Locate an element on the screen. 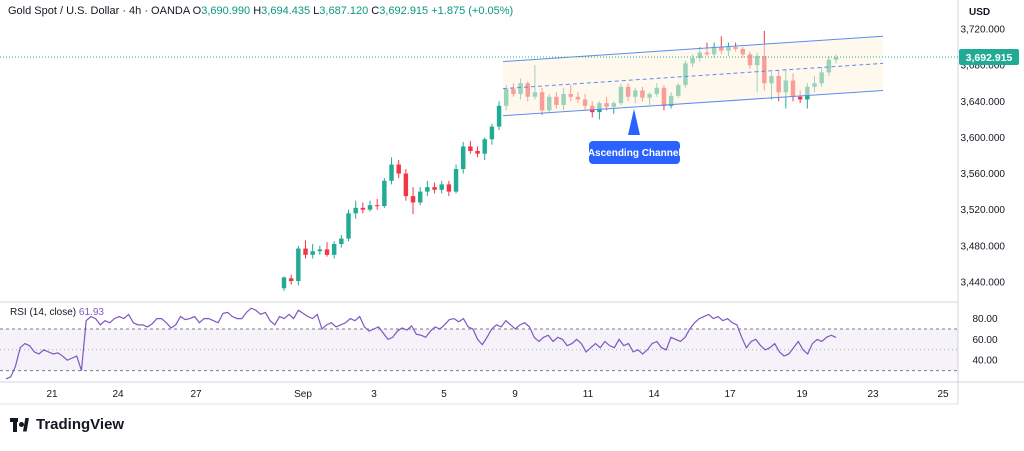 Image resolution: width=1024 pixels, height=451 pixels. rsi-legend: RSI (14, close) 61.93 is located at coordinates (57, 312).